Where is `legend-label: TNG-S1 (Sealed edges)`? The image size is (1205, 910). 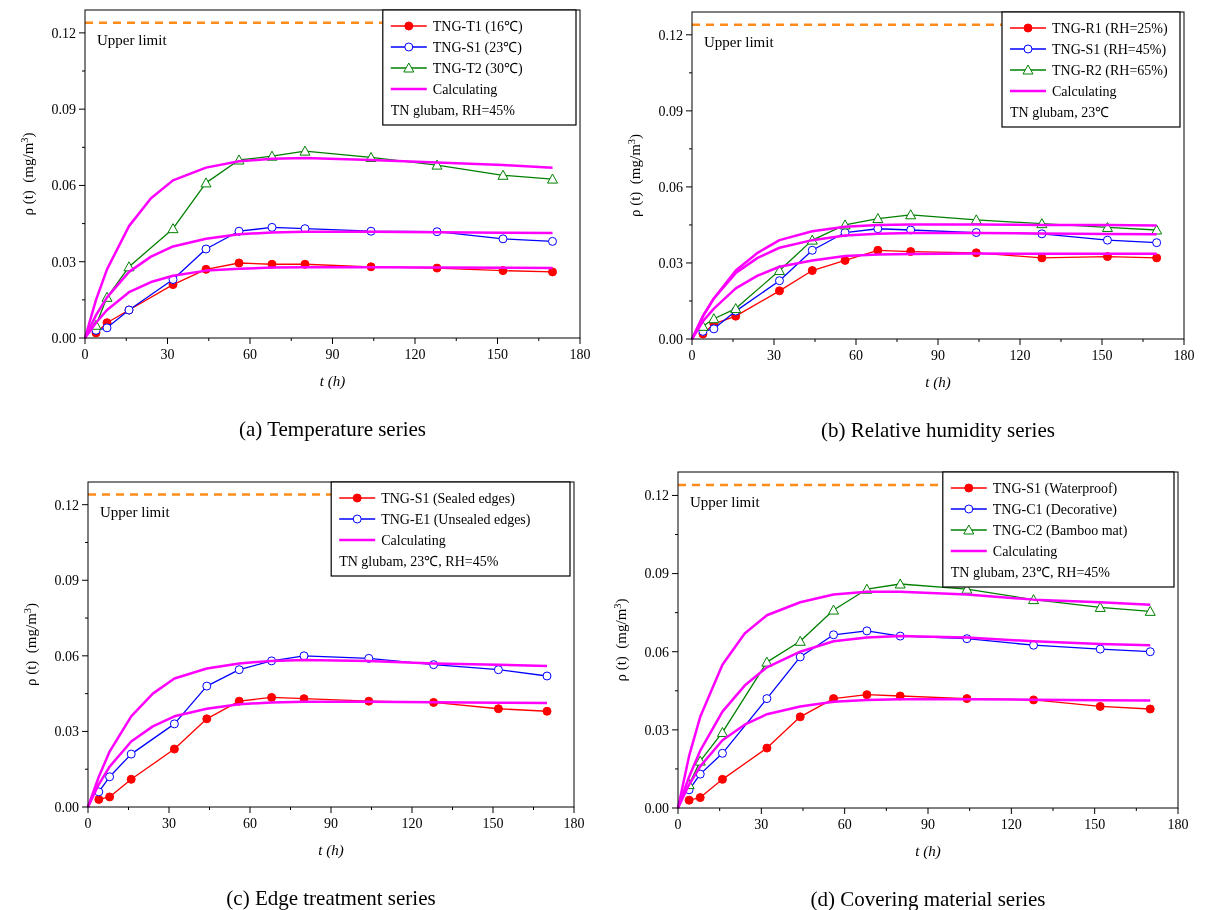 legend-label: TNG-S1 (Sealed edges) is located at coordinates (448, 499).